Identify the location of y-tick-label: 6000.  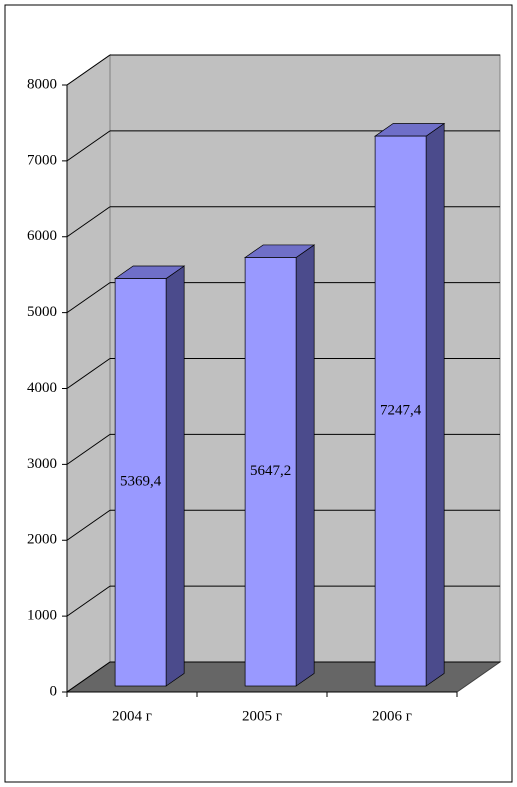
(42, 236).